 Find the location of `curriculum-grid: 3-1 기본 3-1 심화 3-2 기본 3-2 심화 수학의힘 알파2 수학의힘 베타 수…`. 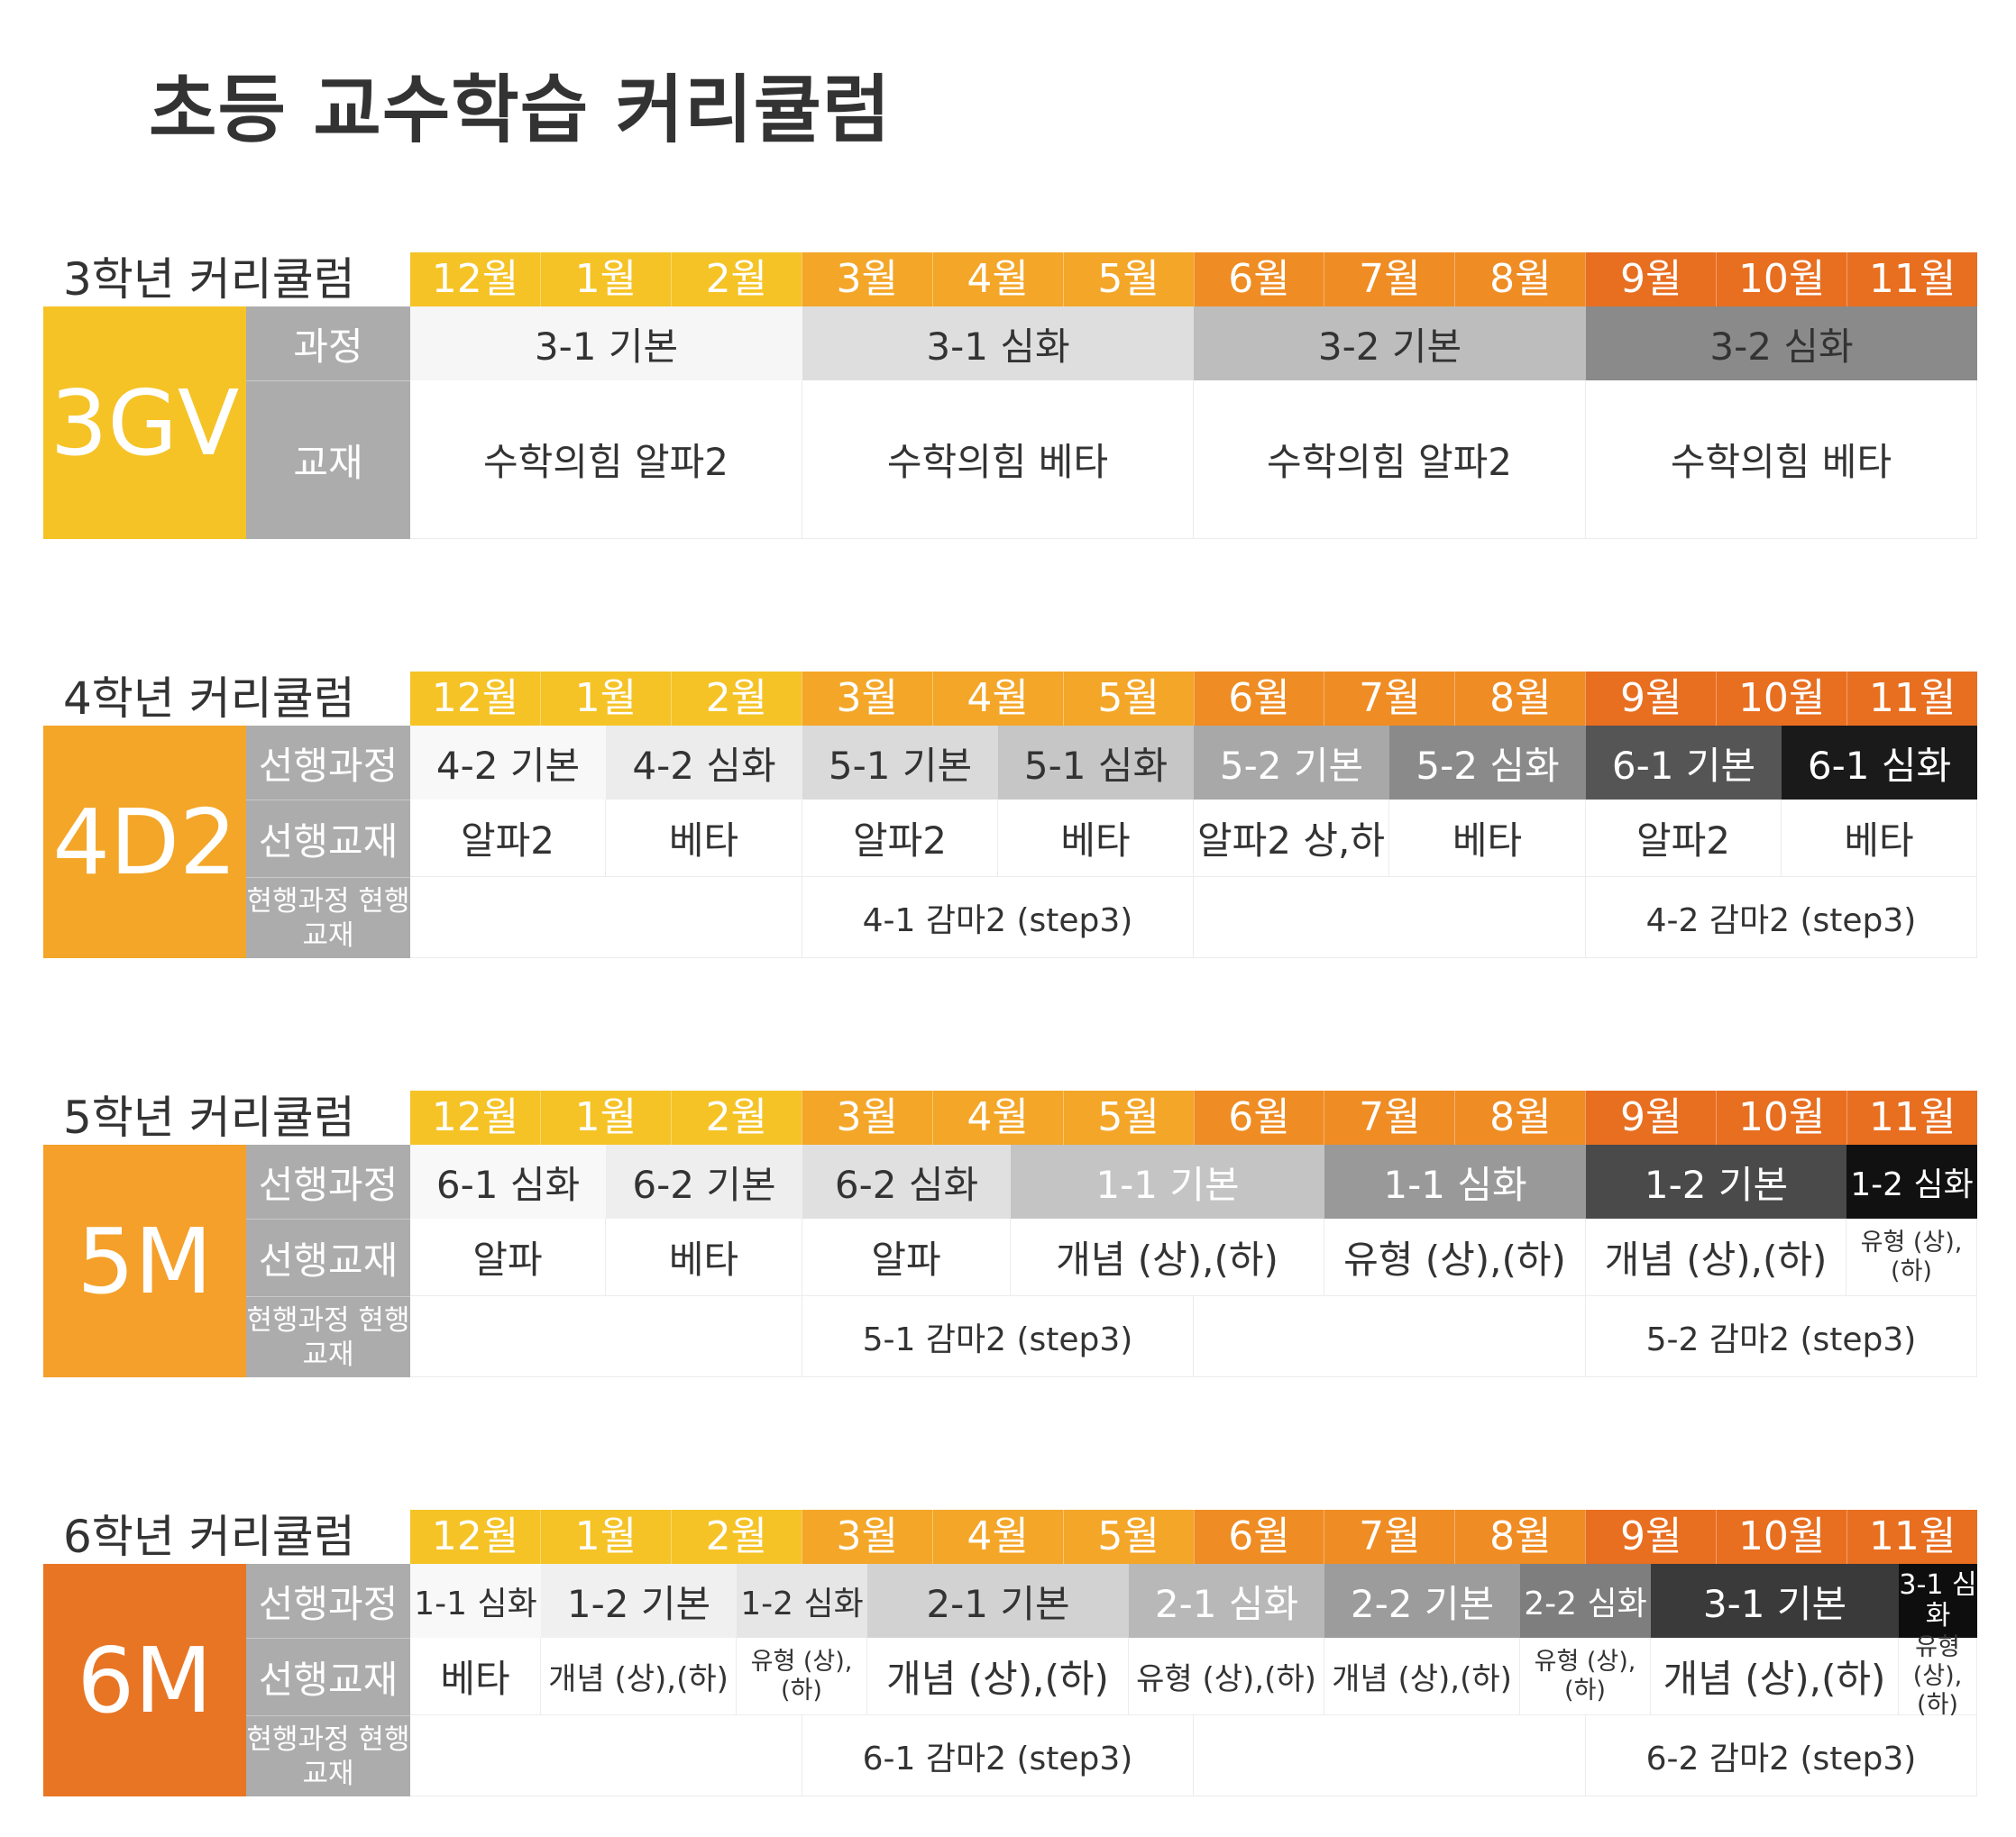

curriculum-grid: 3-1 기본 3-1 심화 3-2 기본 3-2 심화 수학의힘 알파2 수학의힘 베타 수… is located at coordinates (1194, 422).